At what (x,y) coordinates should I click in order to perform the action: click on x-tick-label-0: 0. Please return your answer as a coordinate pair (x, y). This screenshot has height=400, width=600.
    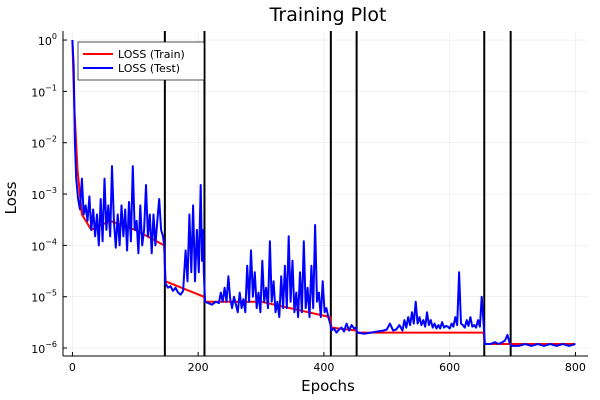
    Looking at the image, I should click on (72, 367).